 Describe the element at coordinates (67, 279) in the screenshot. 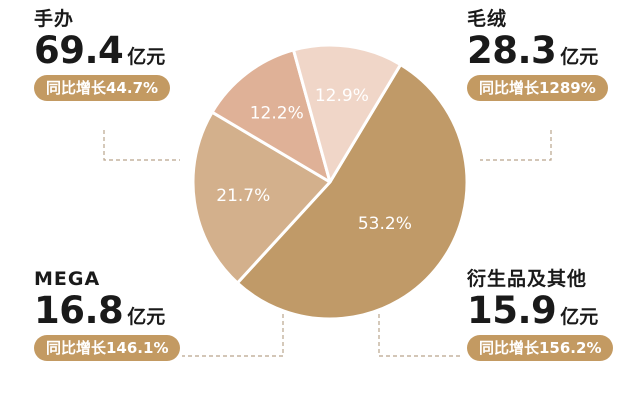

I see `category-label: MEGA` at that location.